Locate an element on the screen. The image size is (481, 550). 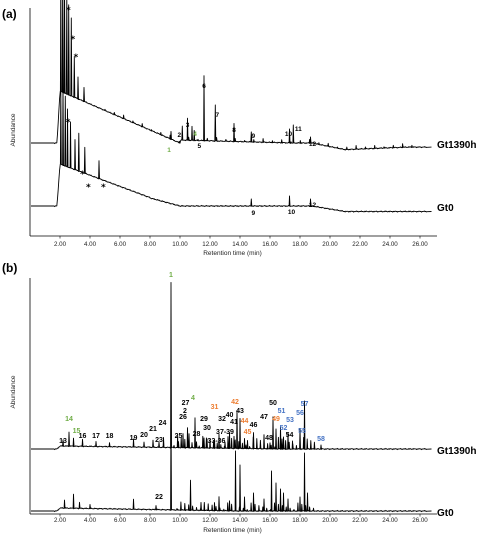
x-tick-label: 20.00 is located at coordinates (330, 244).